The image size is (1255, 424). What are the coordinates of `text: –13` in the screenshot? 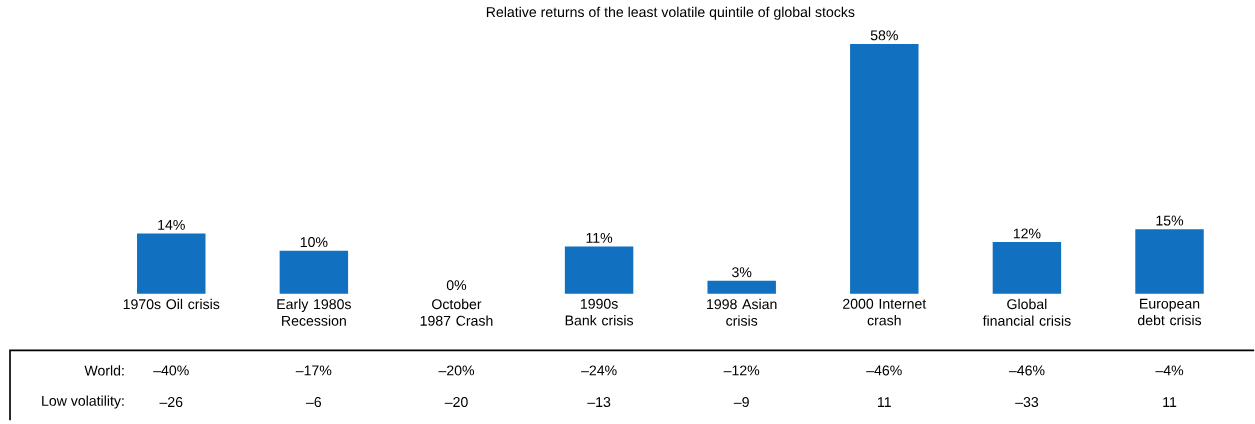 It's located at (599, 402).